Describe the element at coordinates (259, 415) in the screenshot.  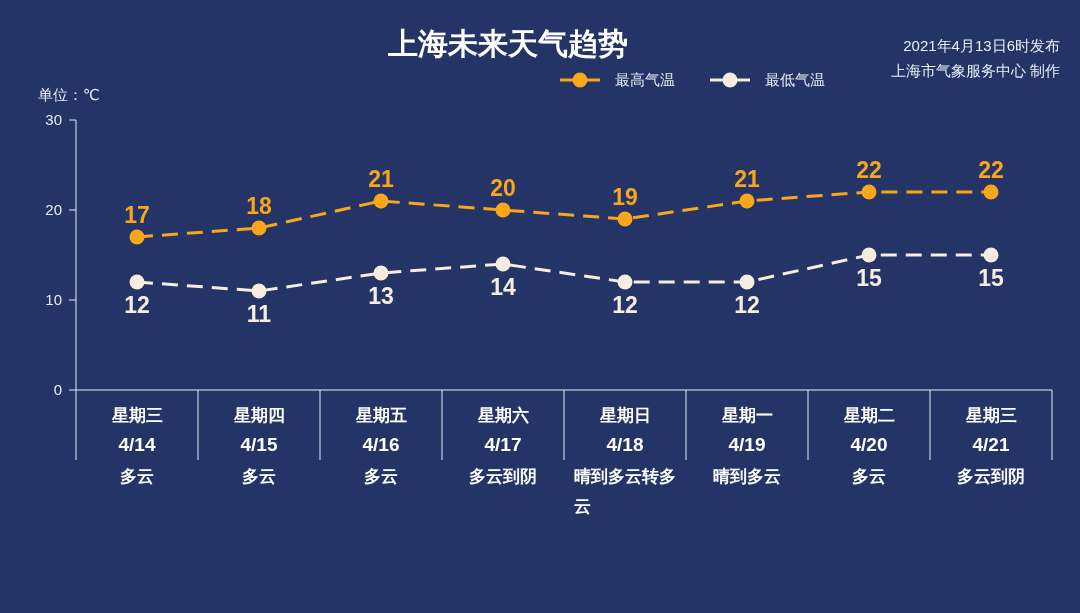
I see `category-label: 星期四` at that location.